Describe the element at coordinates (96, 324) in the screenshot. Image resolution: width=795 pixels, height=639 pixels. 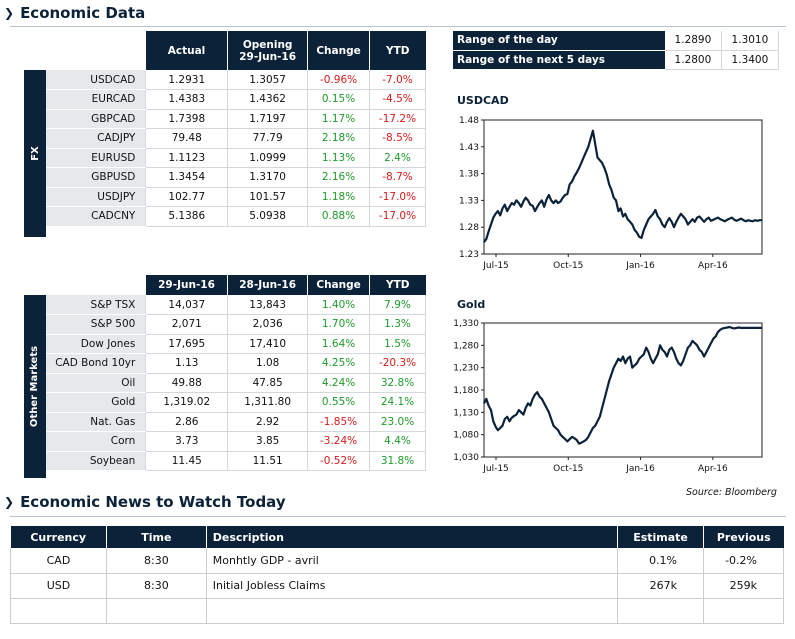
I see `market-label: S&P 500` at that location.